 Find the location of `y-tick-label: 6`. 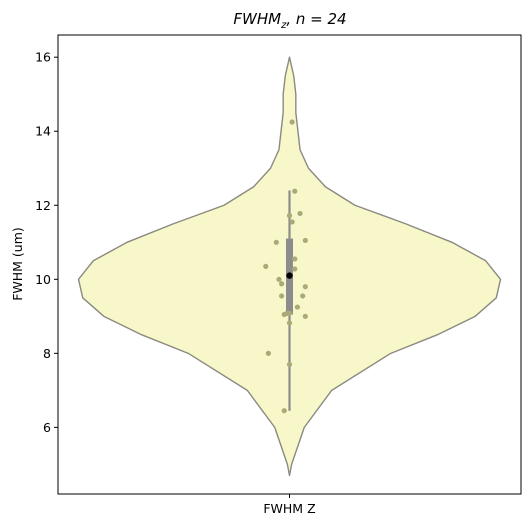

y-tick-label: 6 is located at coordinates (47, 427).